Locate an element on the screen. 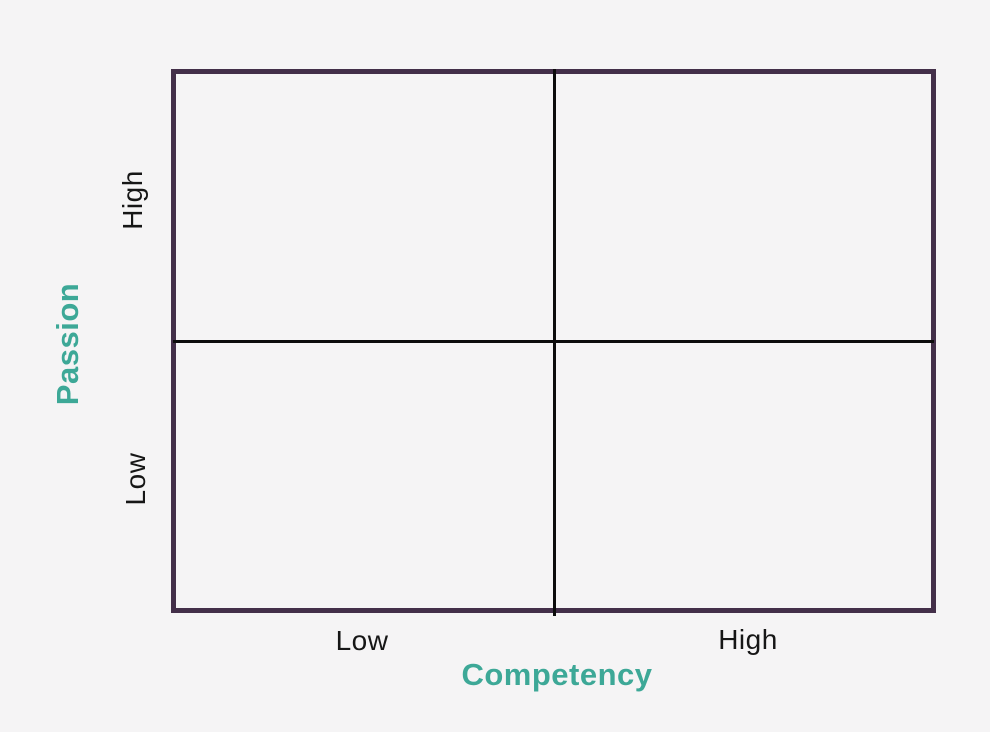 The height and width of the screenshot is (732, 990). y-axis-low-label: Low is located at coordinates (135, 479).